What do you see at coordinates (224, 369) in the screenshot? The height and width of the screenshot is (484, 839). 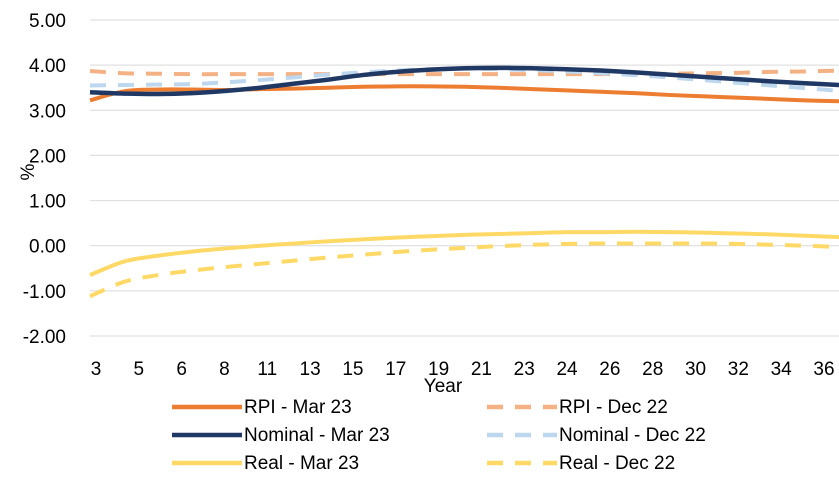 I see `x-tick-label: 8` at bounding box center [224, 369].